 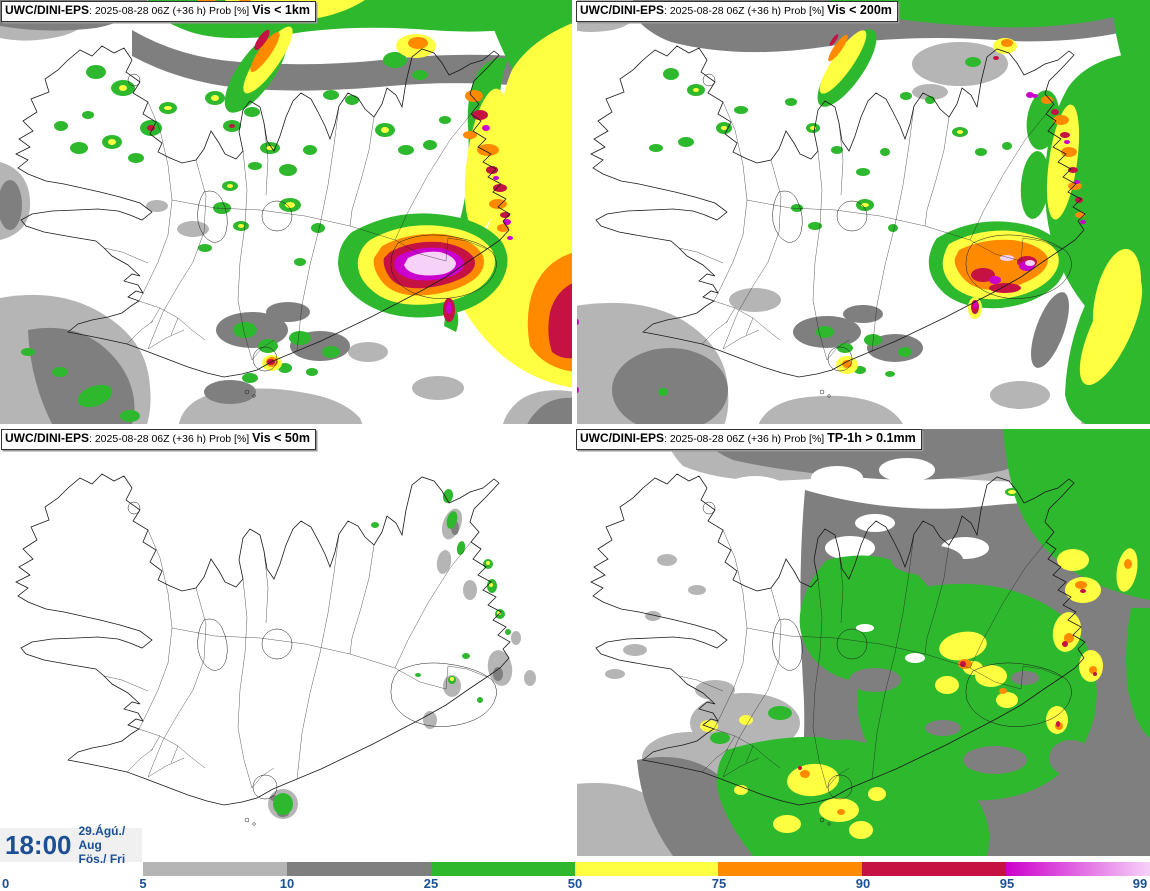 I want to click on valid-date: 29.Ágú./ Aug Fös./ Fri, so click(x=111, y=845).